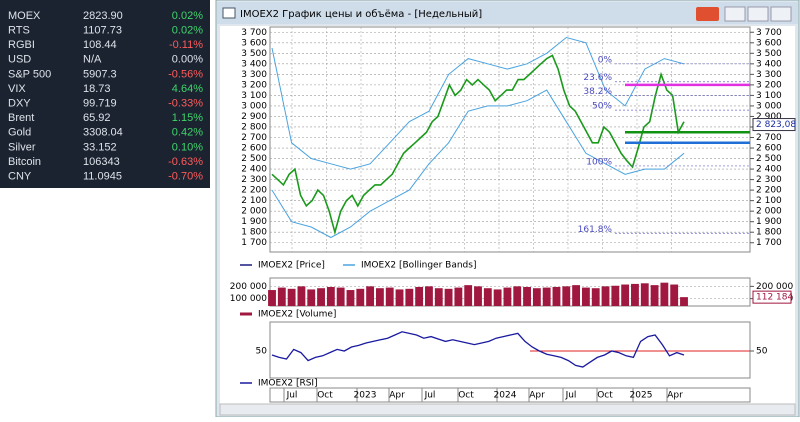 The width and height of the screenshot is (800, 422). What do you see at coordinates (187, 89) in the screenshot?
I see `ticker-change: 4.64%` at bounding box center [187, 89].